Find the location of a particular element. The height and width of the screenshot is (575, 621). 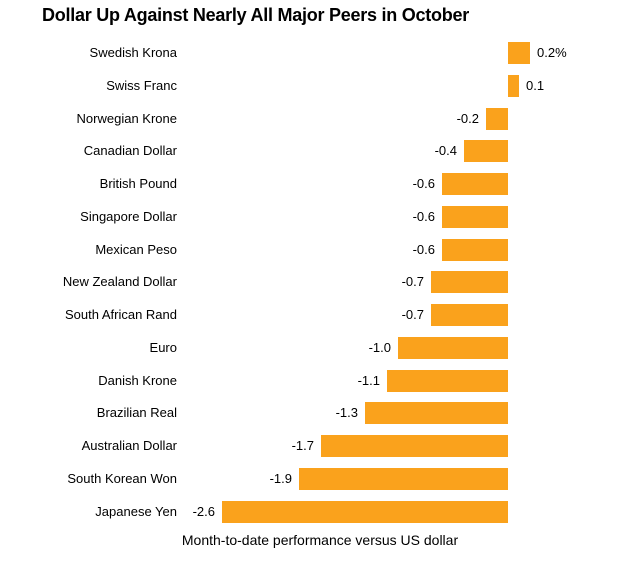

value-label-mexican-peso: -0.6 is located at coordinates (423, 249).